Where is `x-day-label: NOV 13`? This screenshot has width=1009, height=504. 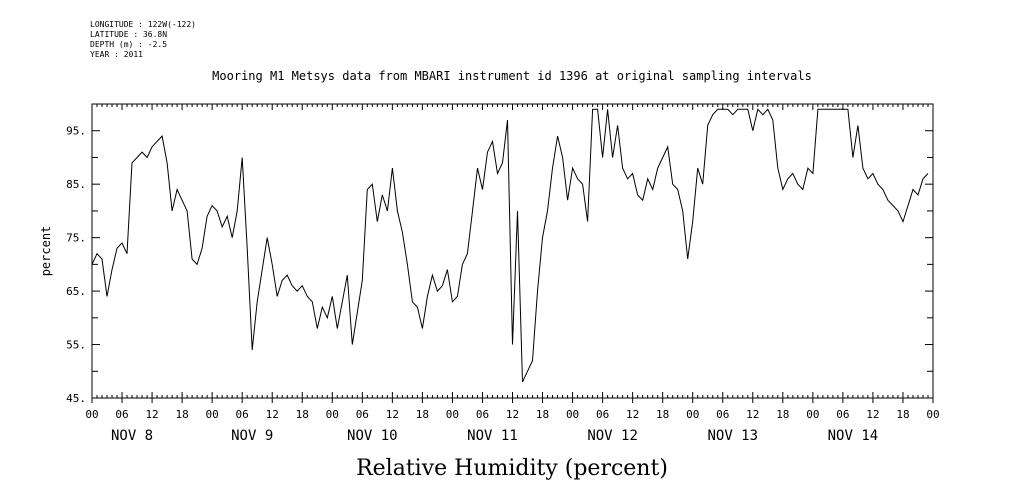 x-day-label: NOV 13 is located at coordinates (732, 436).